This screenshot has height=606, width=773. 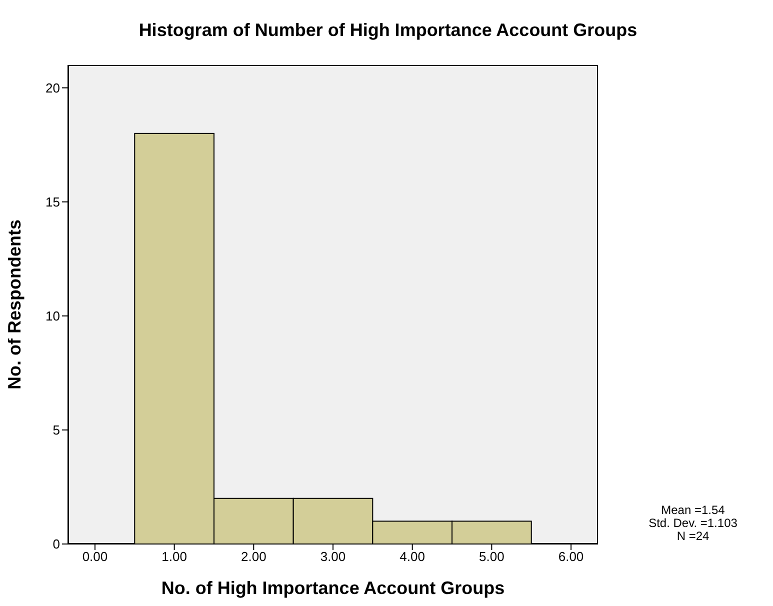 I want to click on y-tick-label: 15, so click(x=53, y=202).